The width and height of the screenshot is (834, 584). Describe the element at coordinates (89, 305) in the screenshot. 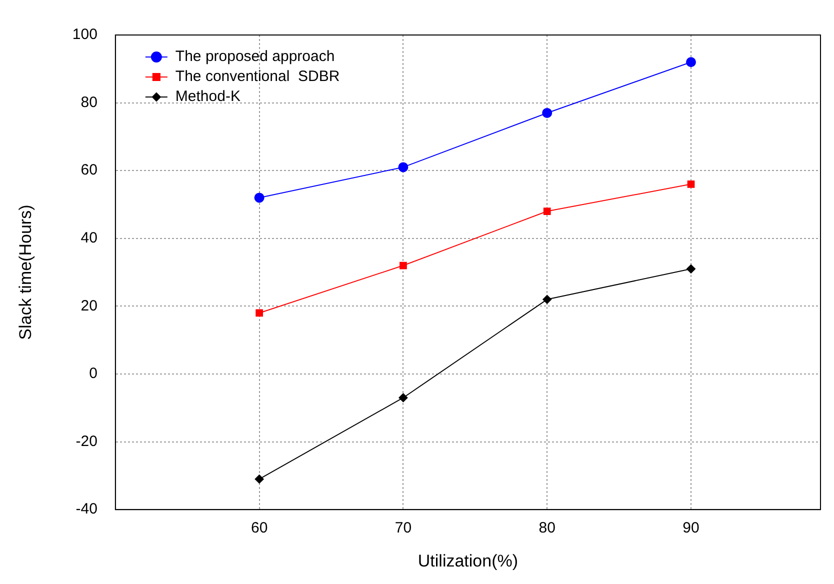

I see `y-tick-label: 20` at that location.